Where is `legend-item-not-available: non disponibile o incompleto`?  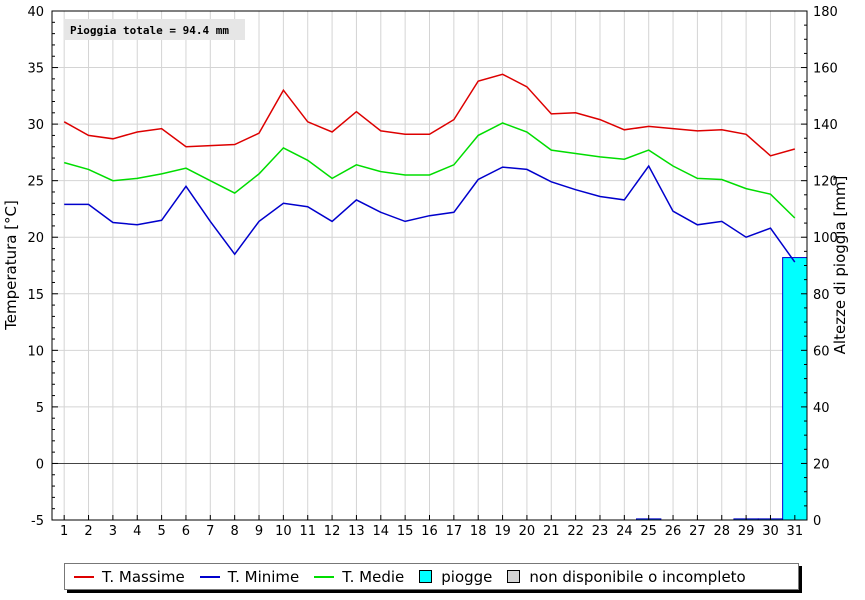 legend-item-not-available: non disponibile o incompleto is located at coordinates (626, 576).